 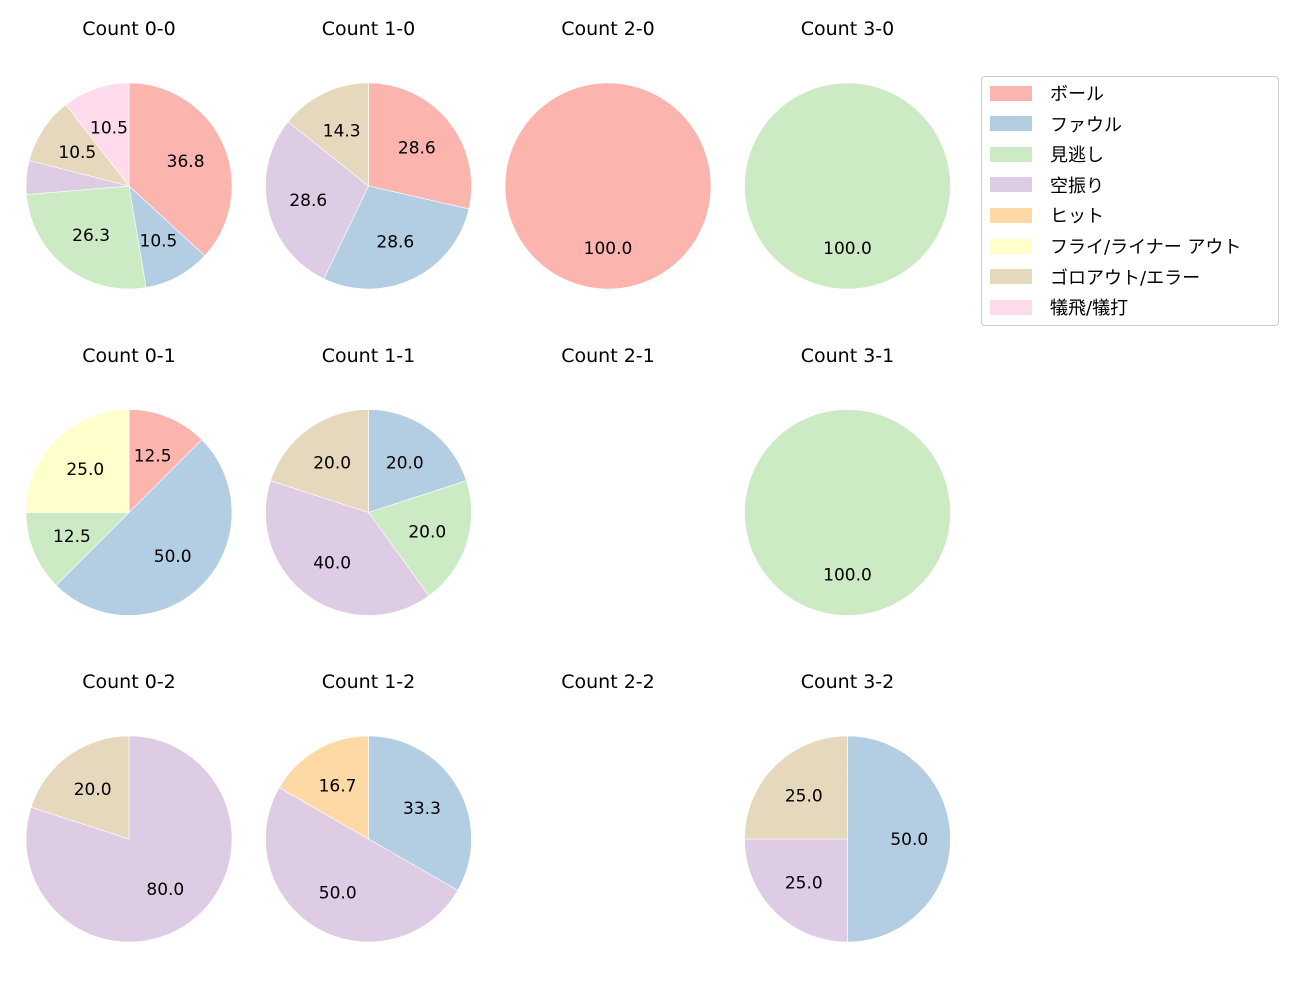 What do you see at coordinates (1077, 156) in the screenshot?
I see `legend-label: 見逃し` at bounding box center [1077, 156].